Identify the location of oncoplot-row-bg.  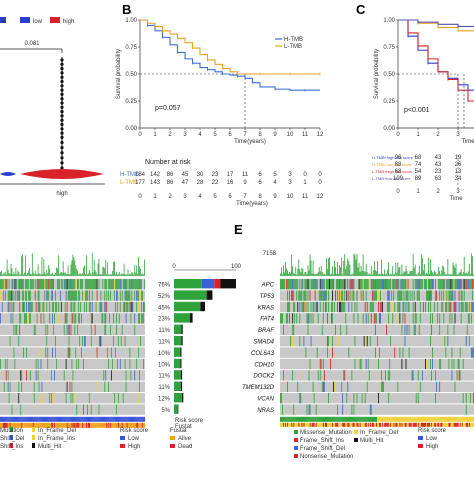
(377, 295).